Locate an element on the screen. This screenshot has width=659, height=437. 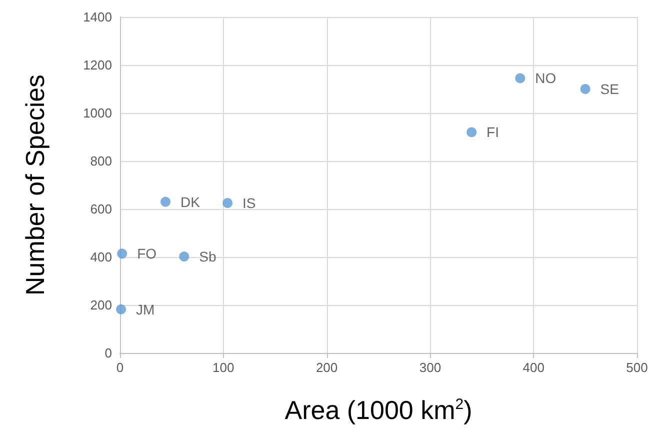
x-tick-label: 200 is located at coordinates (327, 367).